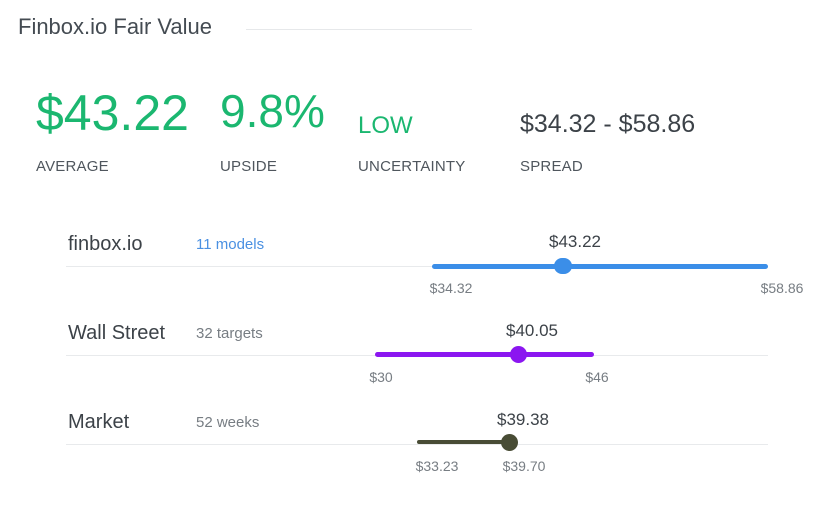  Describe the element at coordinates (575, 241) in the screenshot. I see `value-label: $43.22` at that location.